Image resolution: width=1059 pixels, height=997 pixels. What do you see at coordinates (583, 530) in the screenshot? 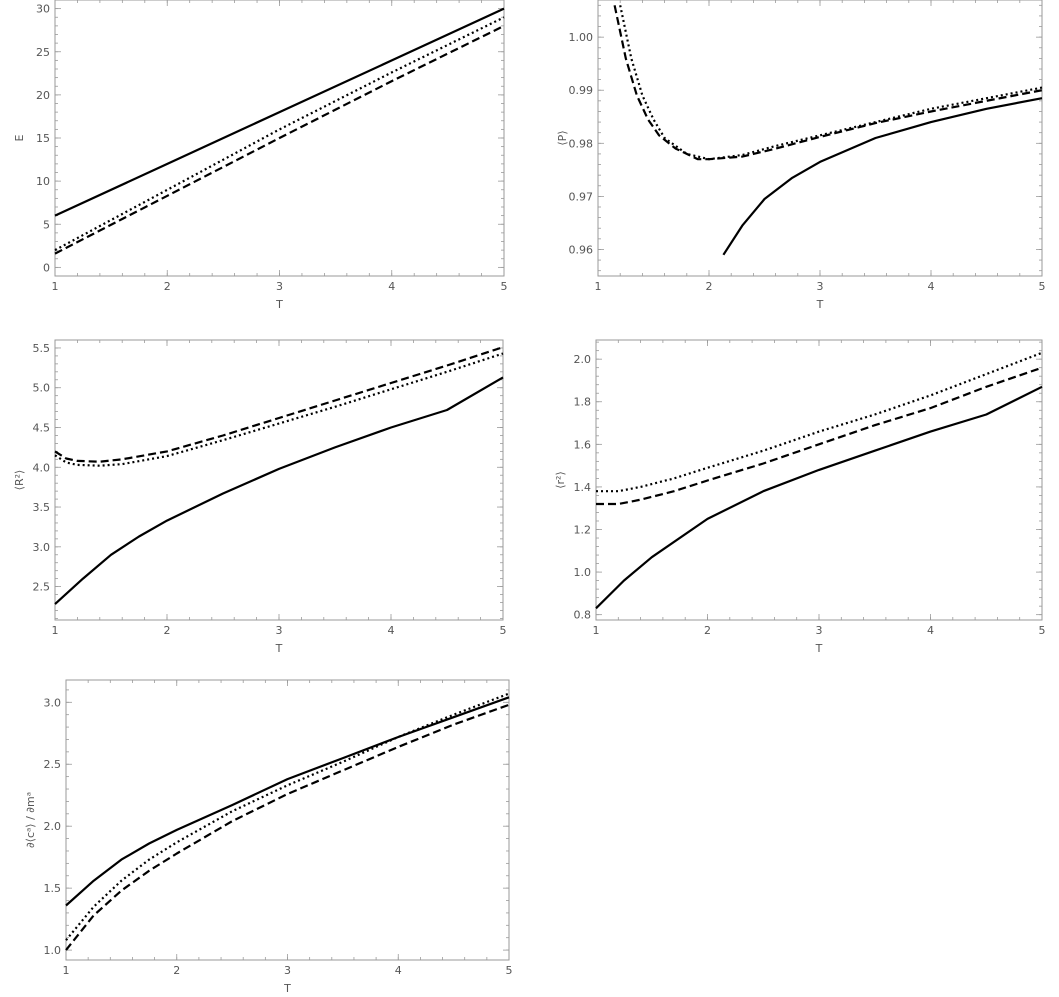
I see `y-tick-label: 1.2` at bounding box center [583, 530].